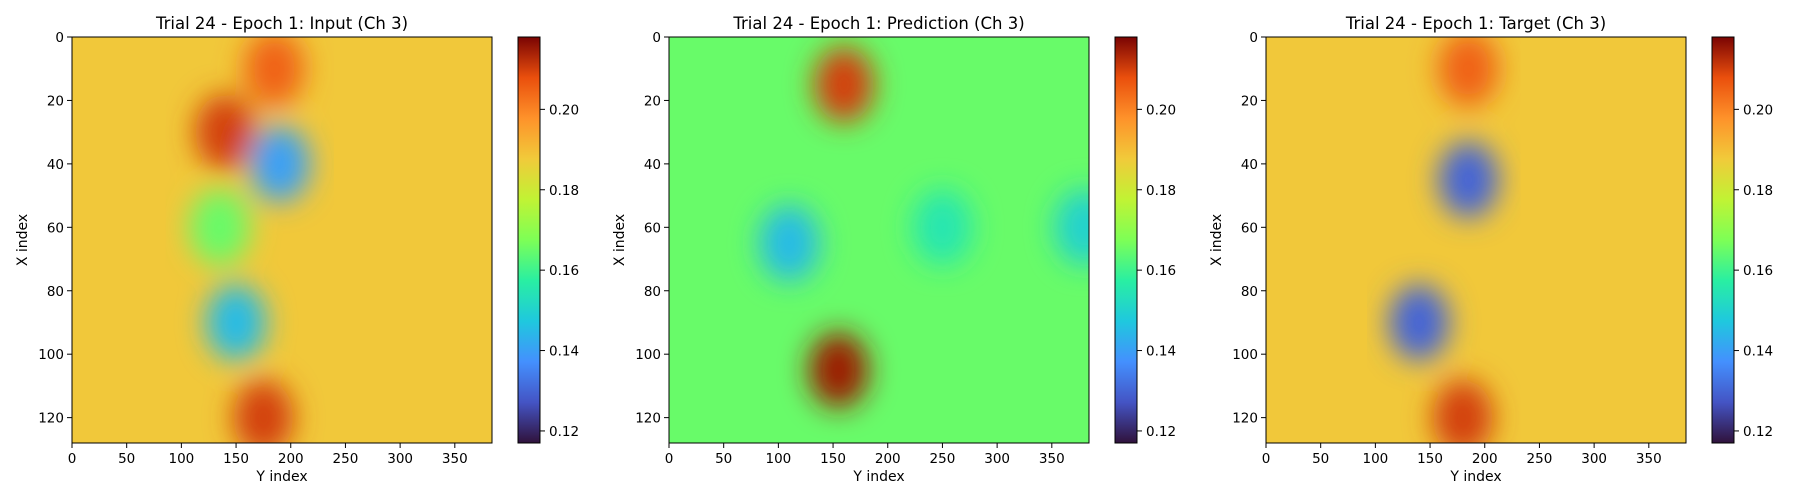 This screenshot has width=1800, height=500. Describe the element at coordinates (1475, 23) in the screenshot. I see `chart-title: Trial 24 - Epoch 1: Target (Ch 3)` at that location.